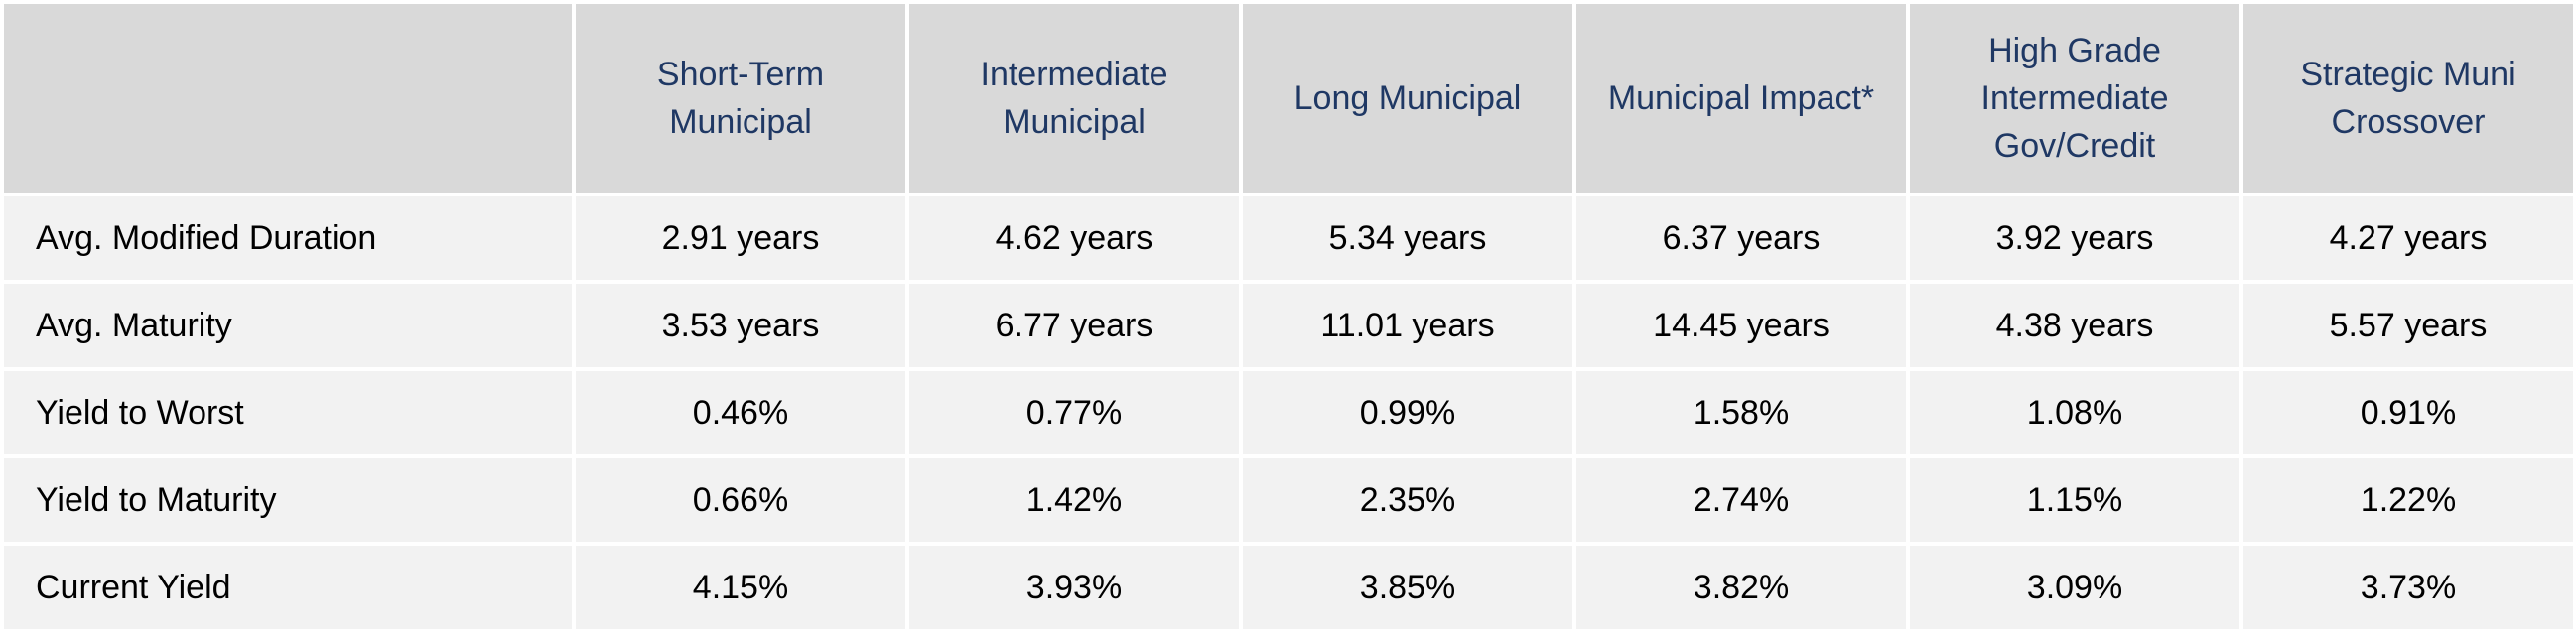 The image size is (2576, 644). Describe the element at coordinates (1074, 587) in the screenshot. I see `table-cell: 3.93%` at that location.